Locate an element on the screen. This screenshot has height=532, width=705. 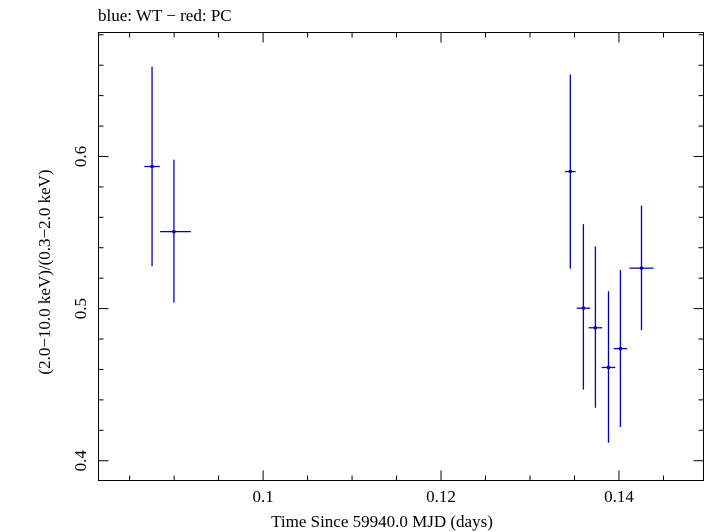
x-tick-label: 0.12 is located at coordinates (441, 496).